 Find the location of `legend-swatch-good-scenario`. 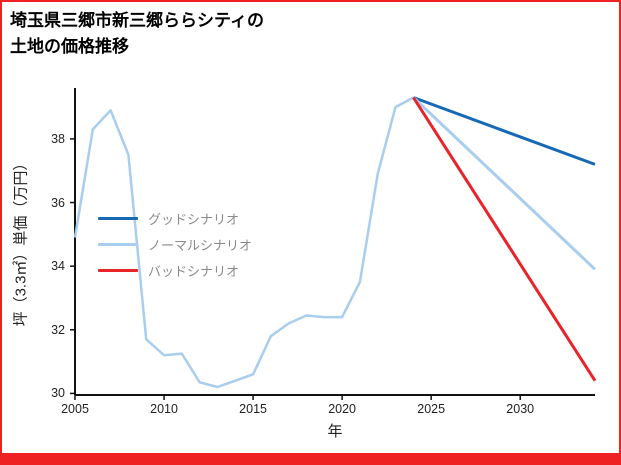

legend-swatch-good-scenario is located at coordinates (118, 218).